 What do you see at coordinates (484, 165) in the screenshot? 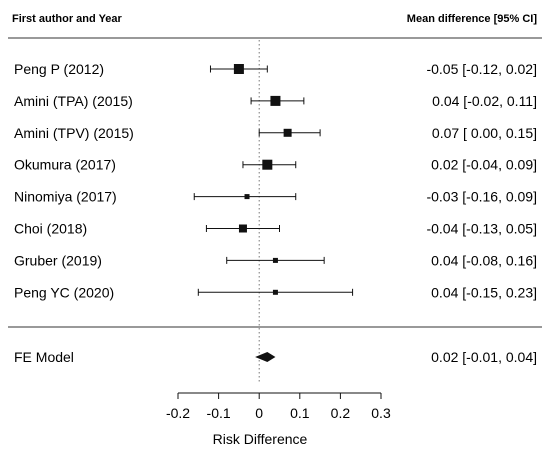
I see `study-ci-text: 0.02 [-0.04, 0.09]` at bounding box center [484, 165].